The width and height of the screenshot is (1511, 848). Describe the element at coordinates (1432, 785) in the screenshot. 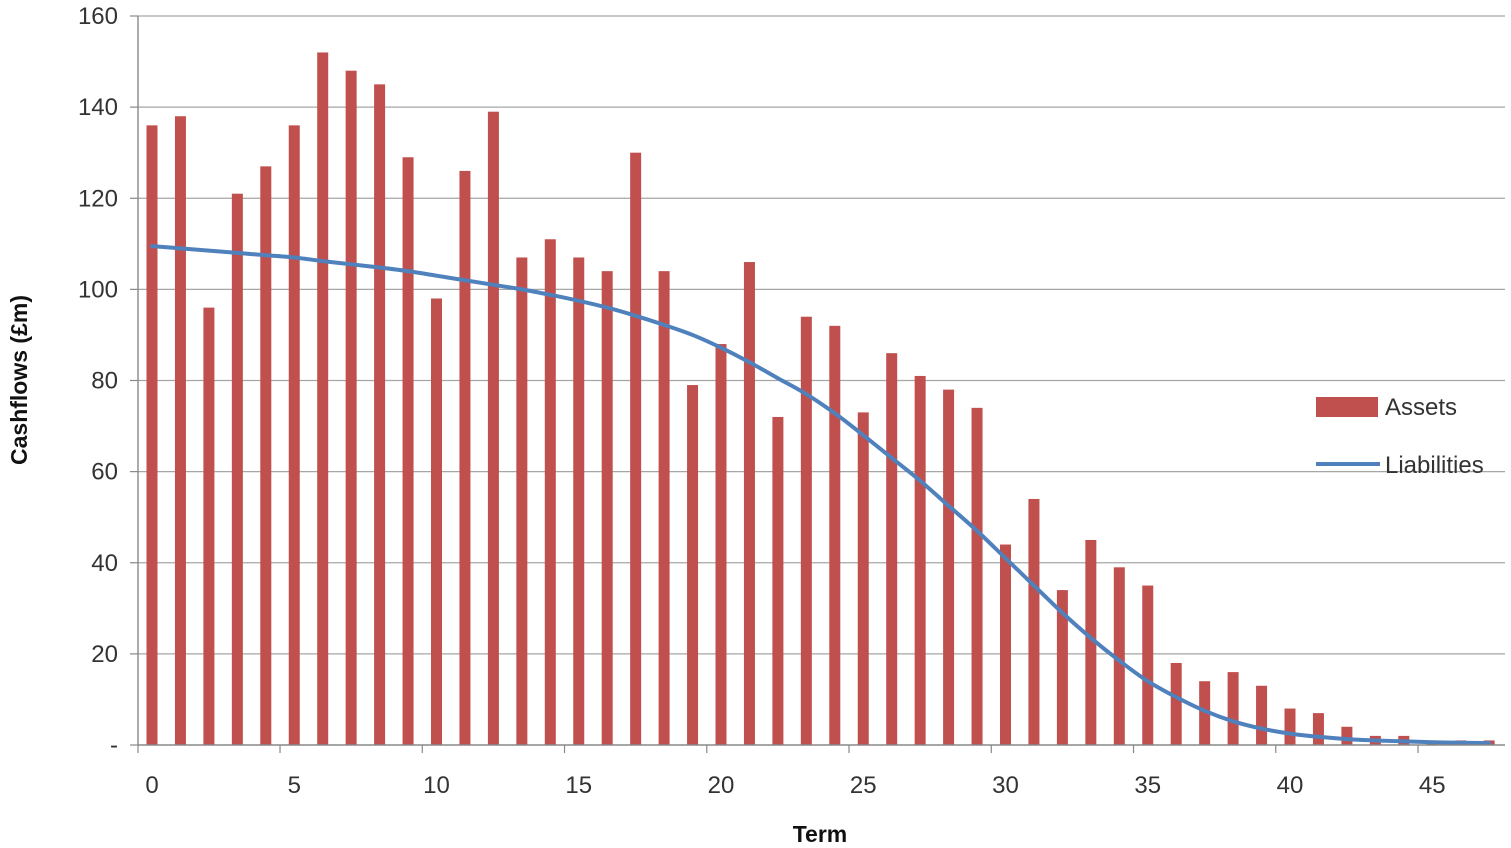

I see `x-tick-label: 45` at that location.